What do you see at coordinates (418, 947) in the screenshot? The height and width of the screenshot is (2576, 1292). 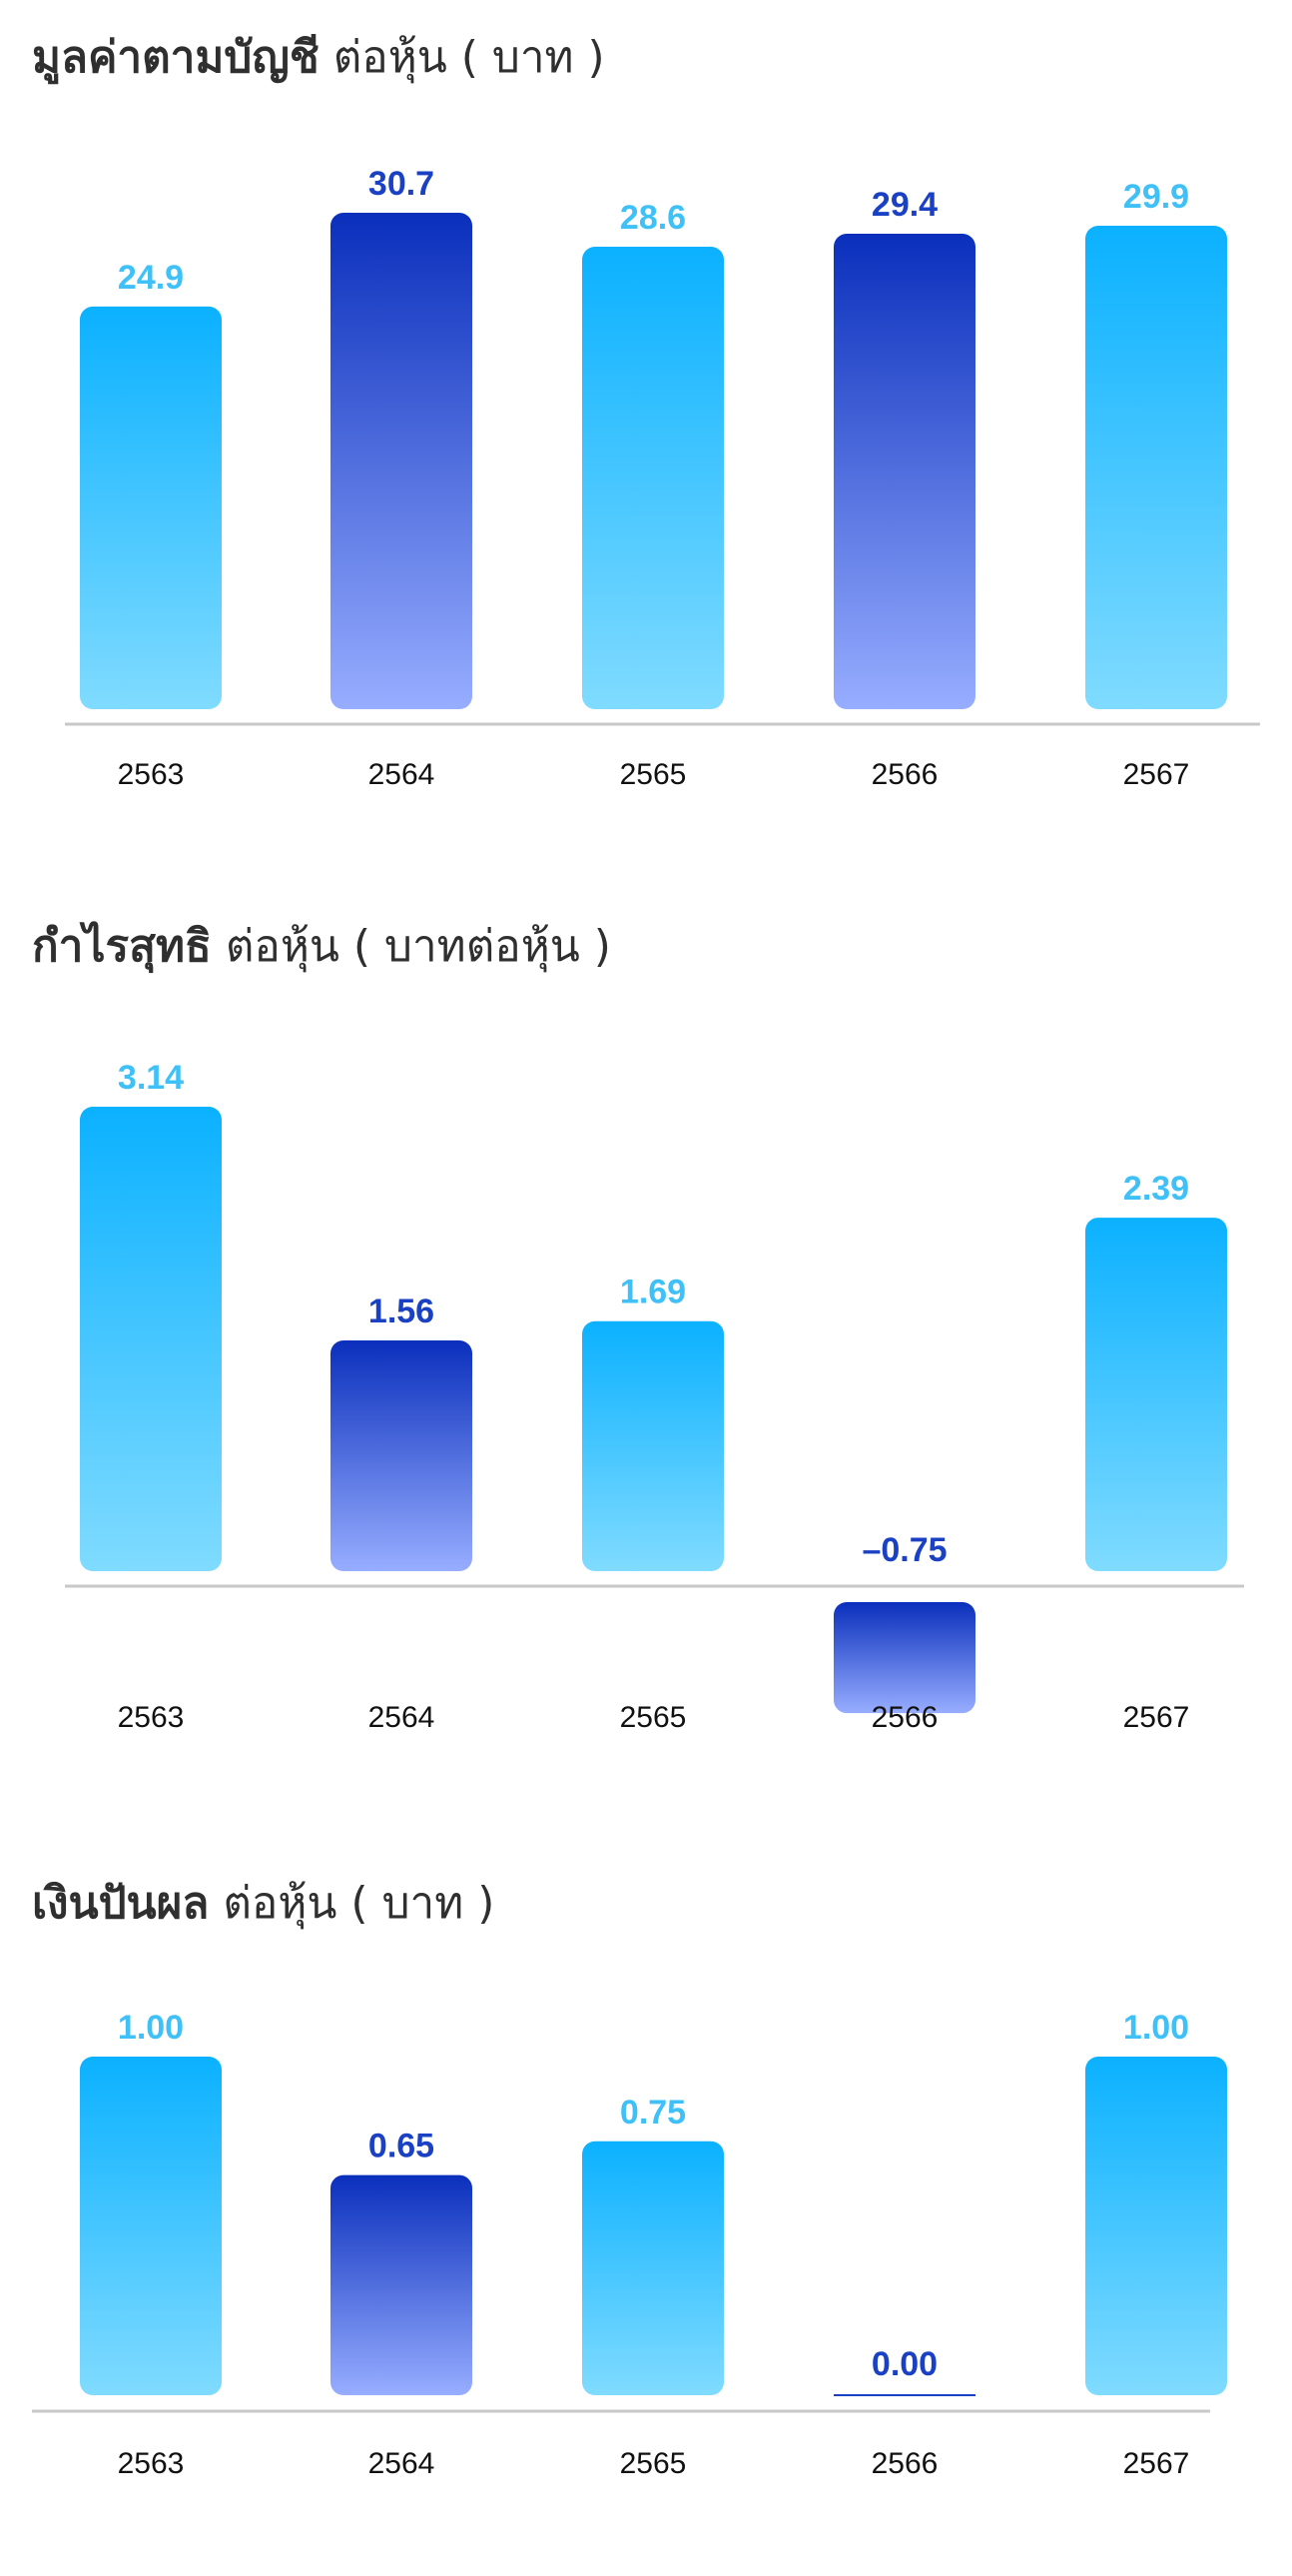 I see `chart-title-unit: ต่อหุ้น ( บาทต่อหุ้น )` at bounding box center [418, 947].